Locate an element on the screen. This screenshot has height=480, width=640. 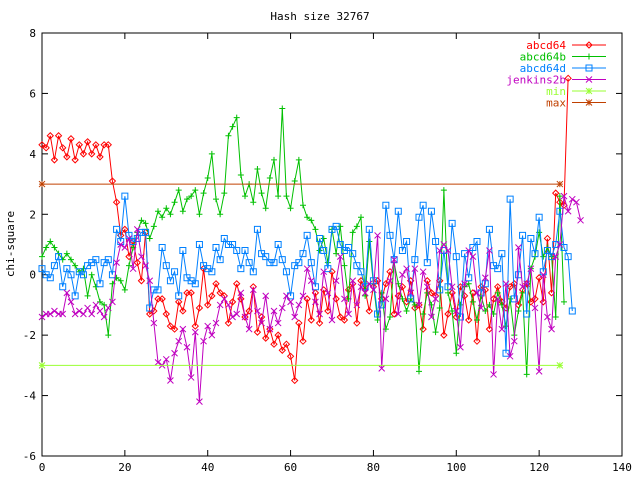
x-tick-label: 0 is located at coordinates (42, 467).